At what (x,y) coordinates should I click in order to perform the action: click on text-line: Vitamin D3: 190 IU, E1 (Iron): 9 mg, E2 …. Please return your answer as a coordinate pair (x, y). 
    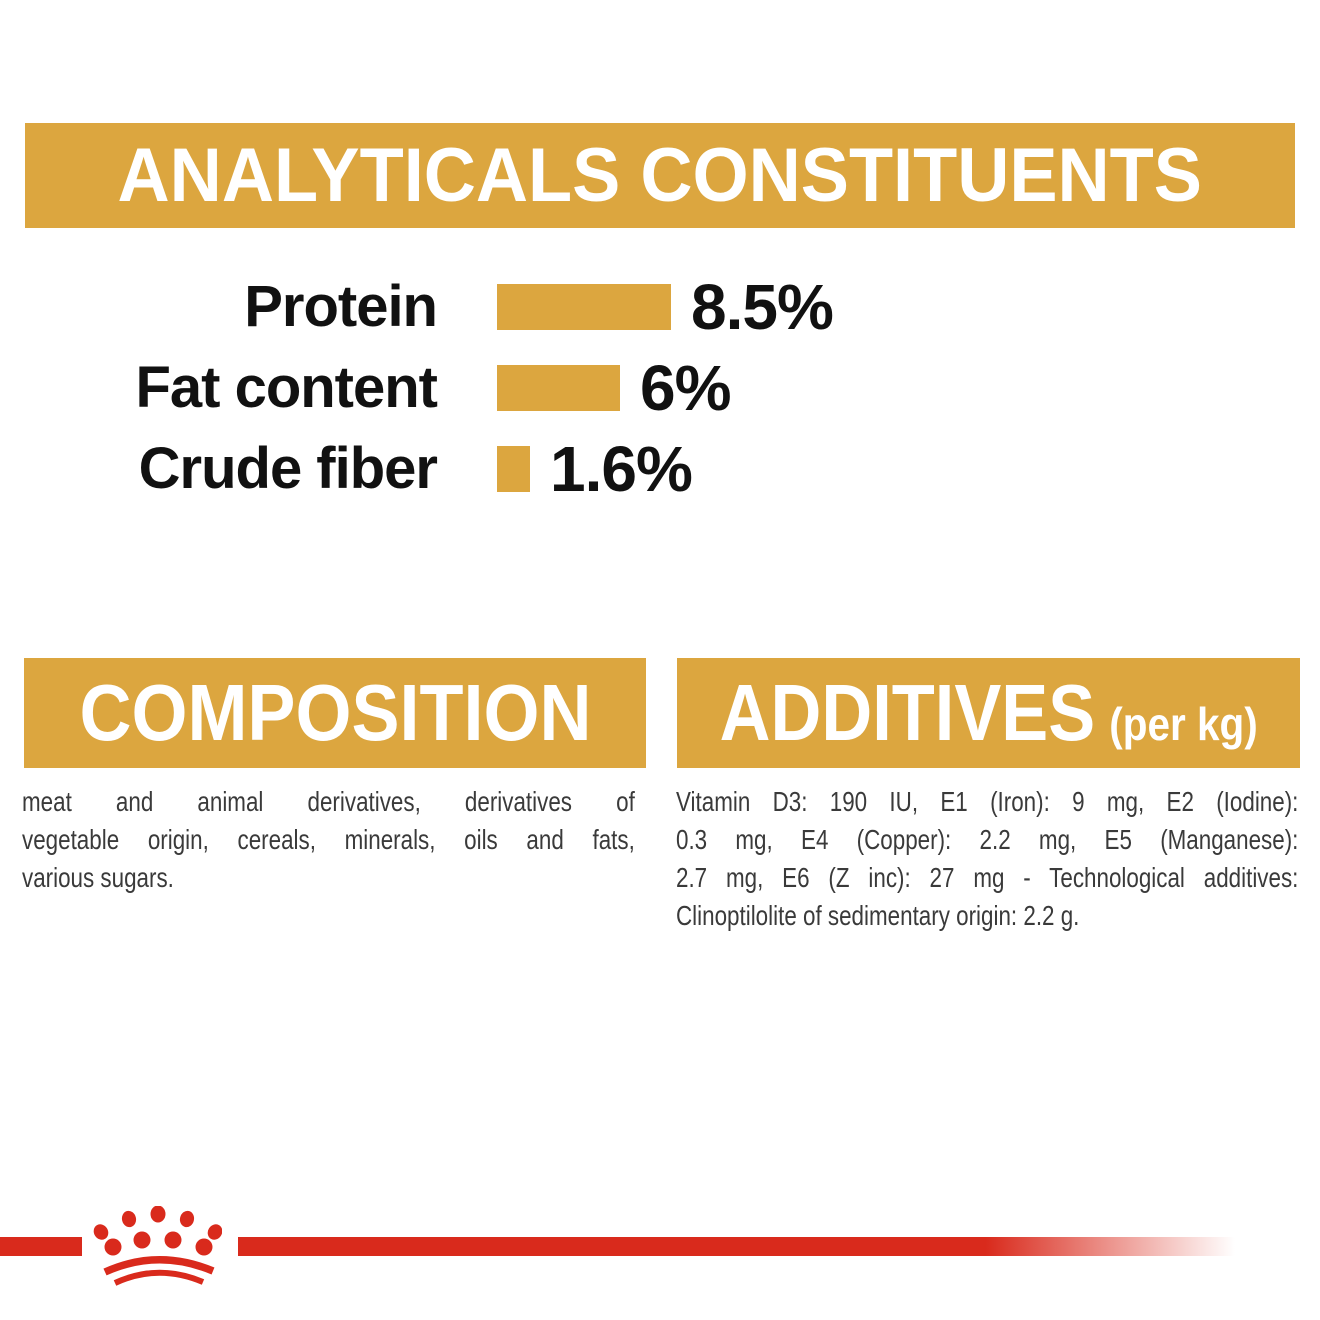
    Looking at the image, I should click on (987, 801).